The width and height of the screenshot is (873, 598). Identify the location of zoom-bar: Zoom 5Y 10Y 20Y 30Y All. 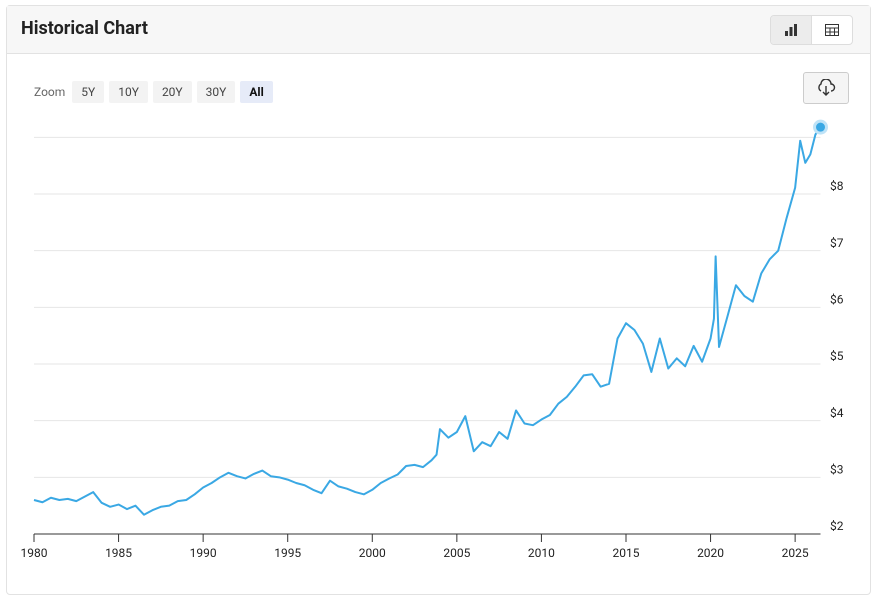
(153, 92).